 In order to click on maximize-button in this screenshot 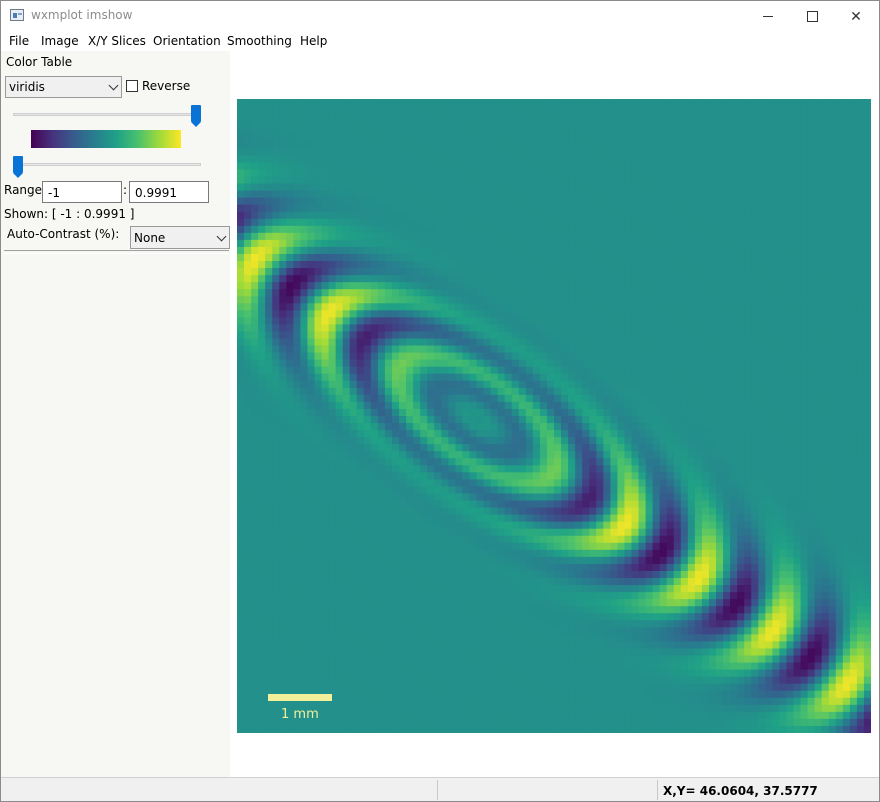, I will do `click(812, 16)`.